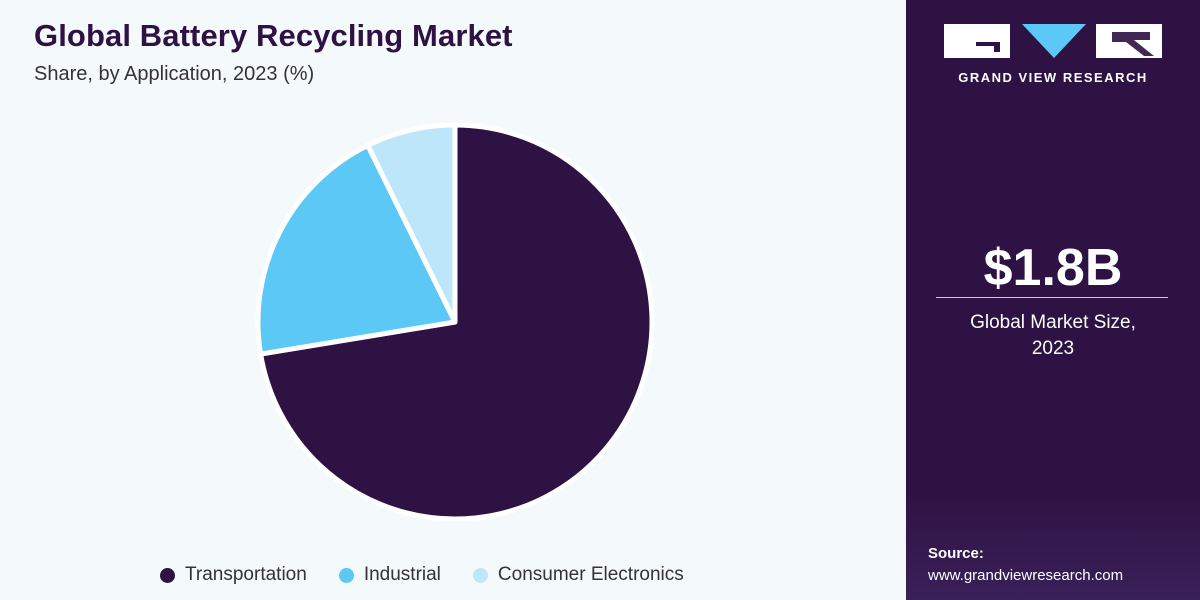  What do you see at coordinates (174, 74) in the screenshot?
I see `chart-subtitle: Share, by Application, 2023 (%)` at bounding box center [174, 74].